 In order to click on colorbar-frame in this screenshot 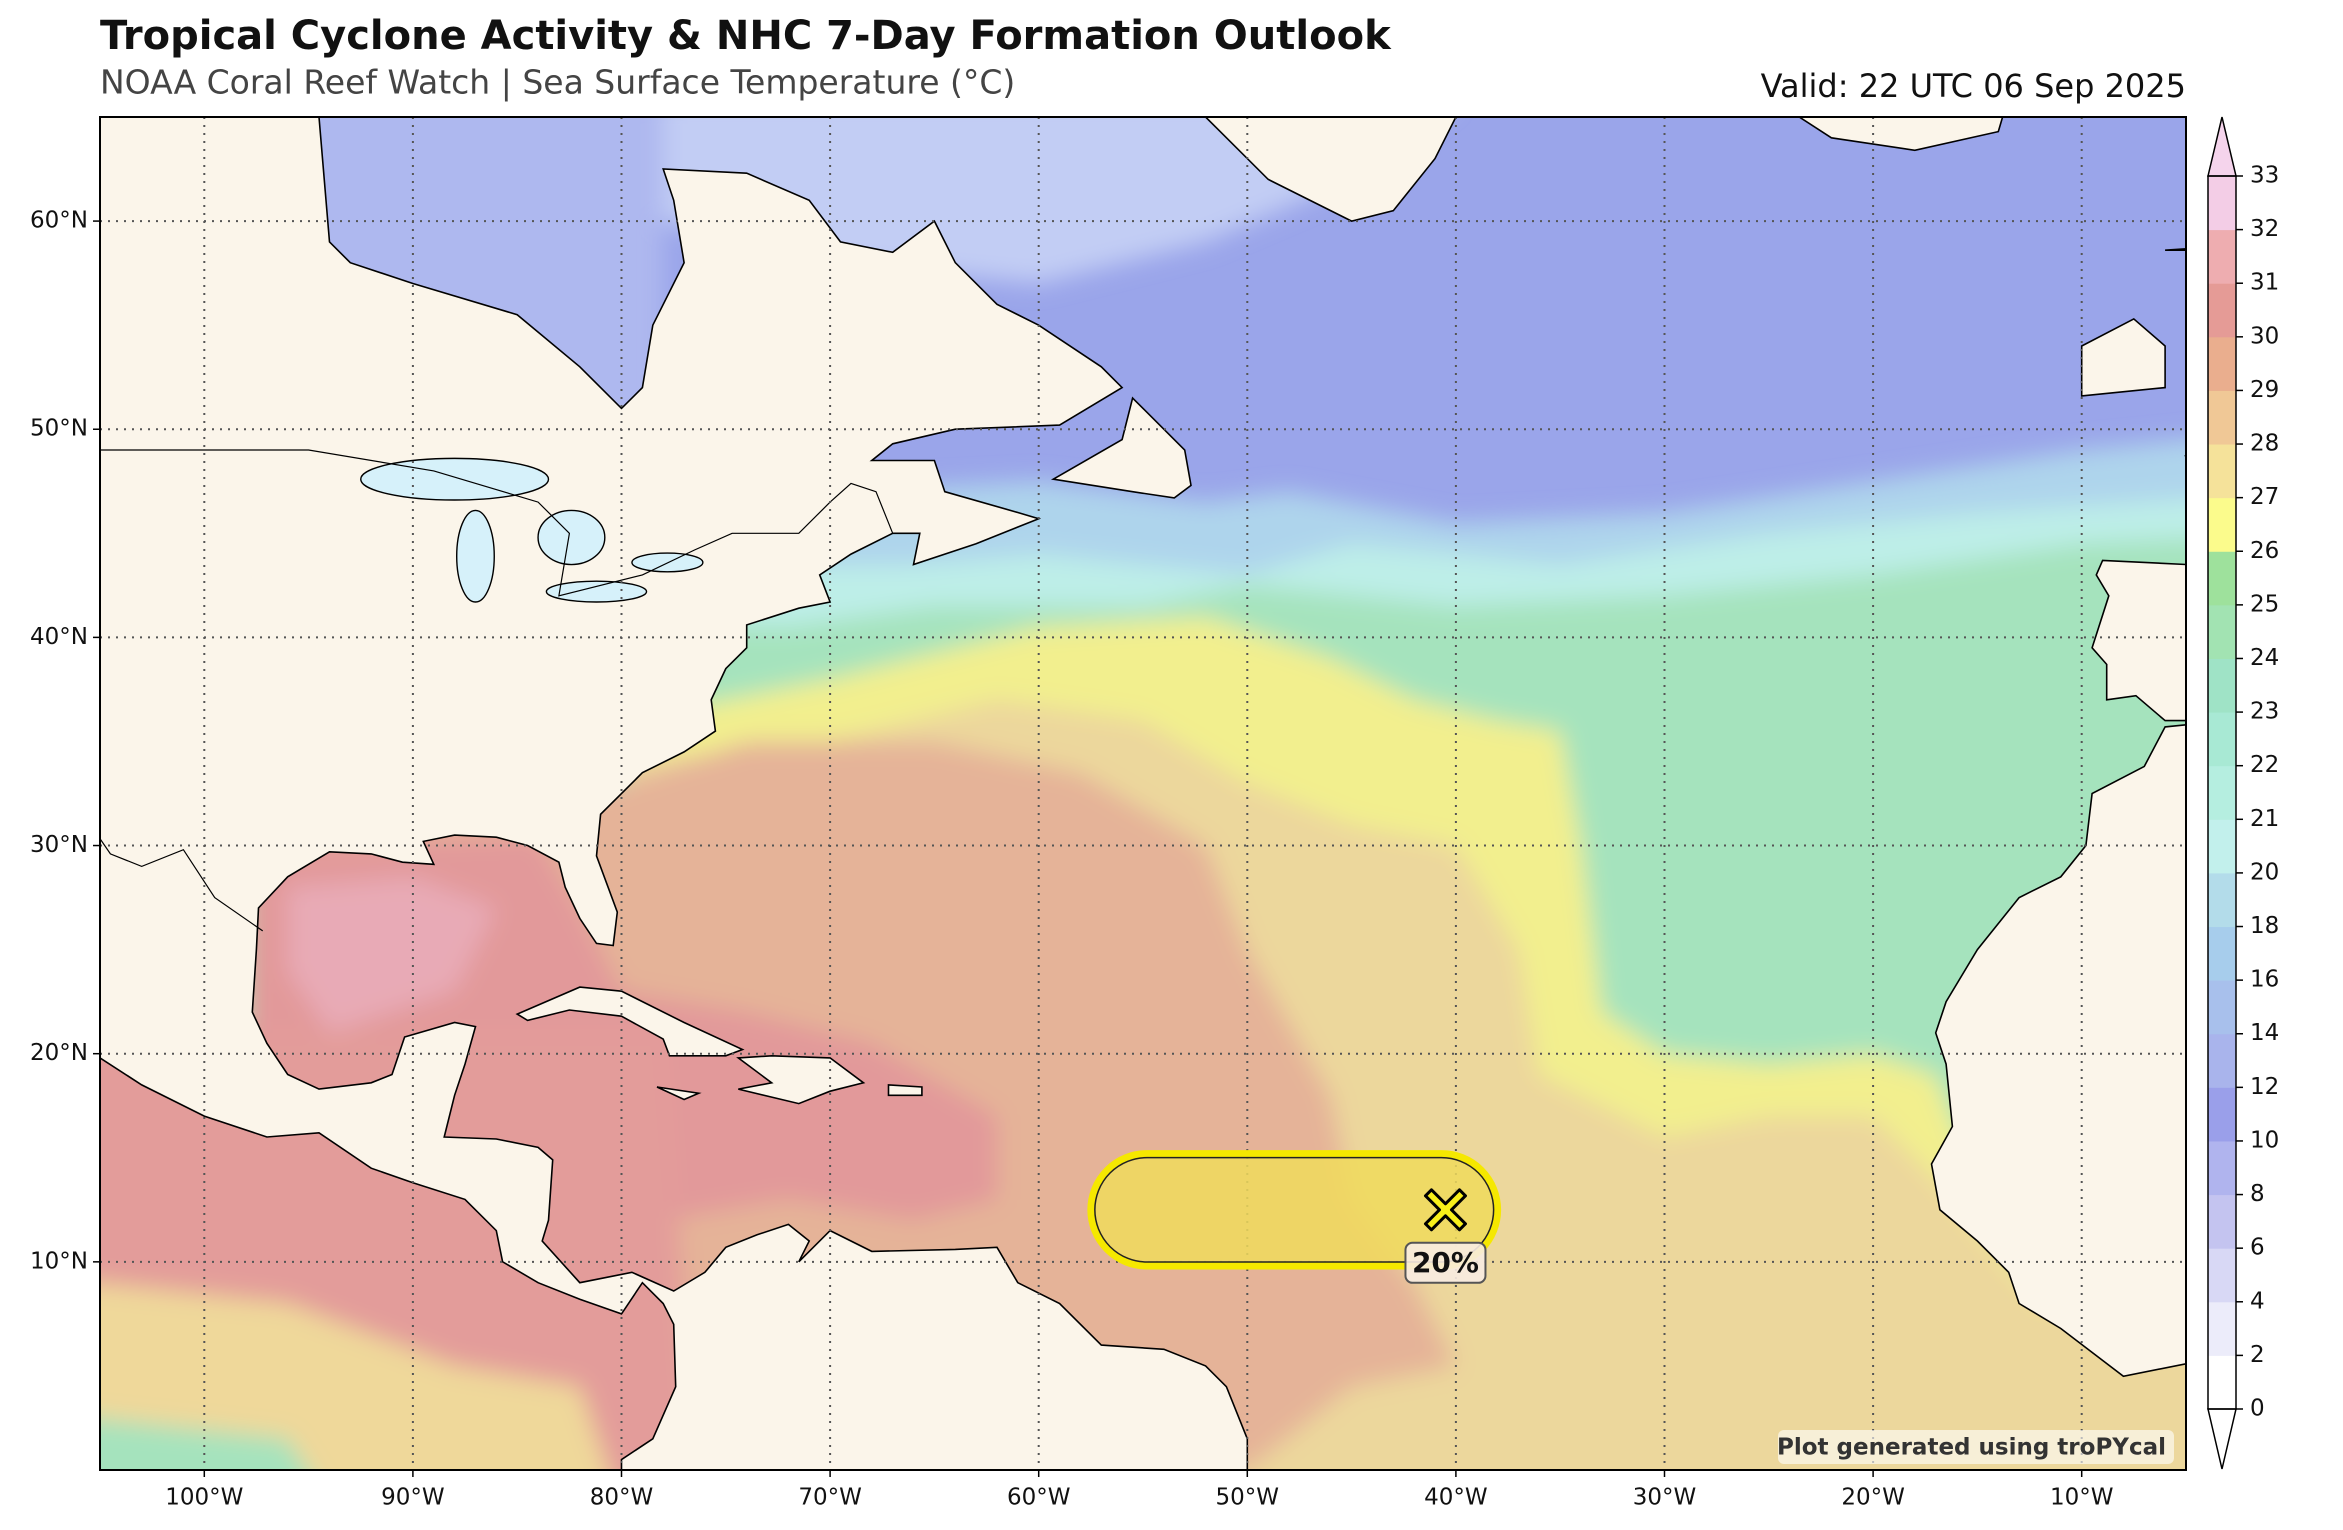, I will do `click(2222, 792)`.